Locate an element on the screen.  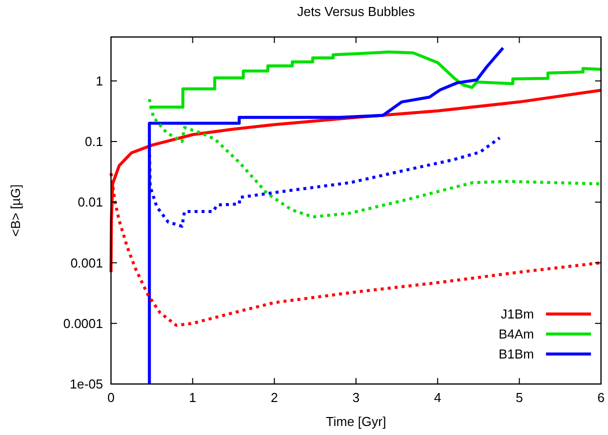
y-tick-label: 0.0001 is located at coordinates (83, 323).